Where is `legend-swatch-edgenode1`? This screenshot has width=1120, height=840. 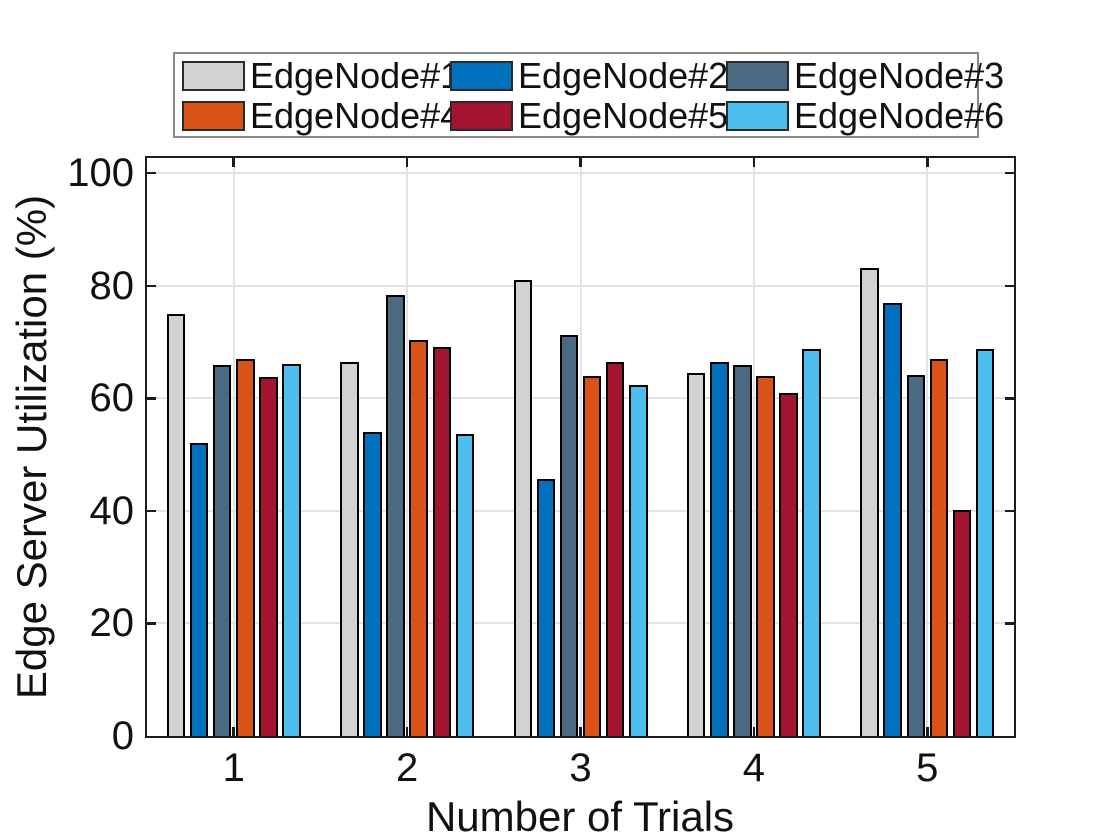
legend-swatch-edgenode1 is located at coordinates (213, 76).